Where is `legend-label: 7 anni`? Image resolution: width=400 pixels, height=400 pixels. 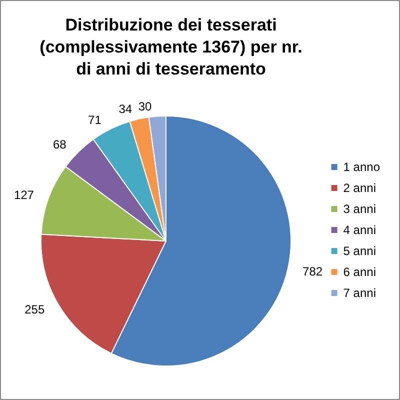 legend-label: 7 anni is located at coordinates (359, 293).